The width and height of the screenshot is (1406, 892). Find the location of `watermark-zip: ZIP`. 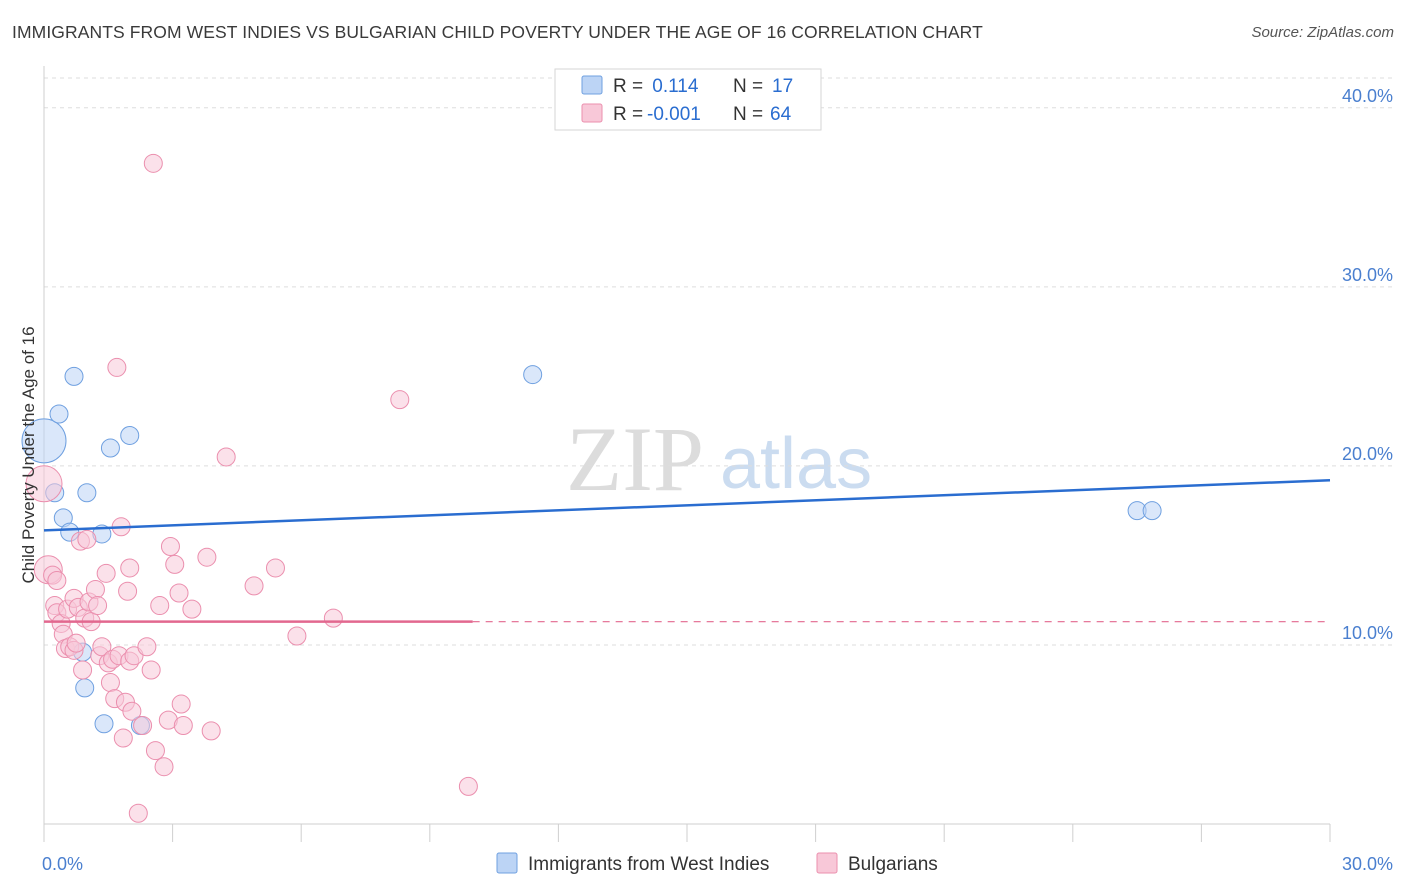

watermark-zip: ZIP is located at coordinates (635, 459).